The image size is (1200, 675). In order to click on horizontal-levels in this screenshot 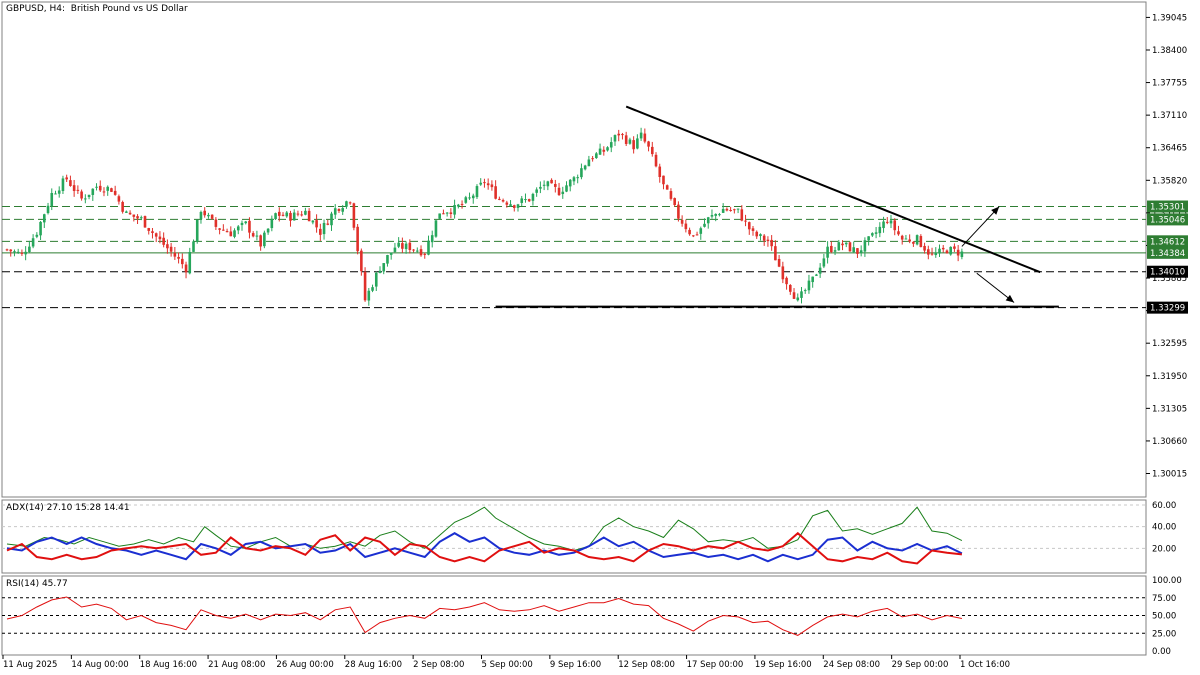, I will do `click(574, 257)`.